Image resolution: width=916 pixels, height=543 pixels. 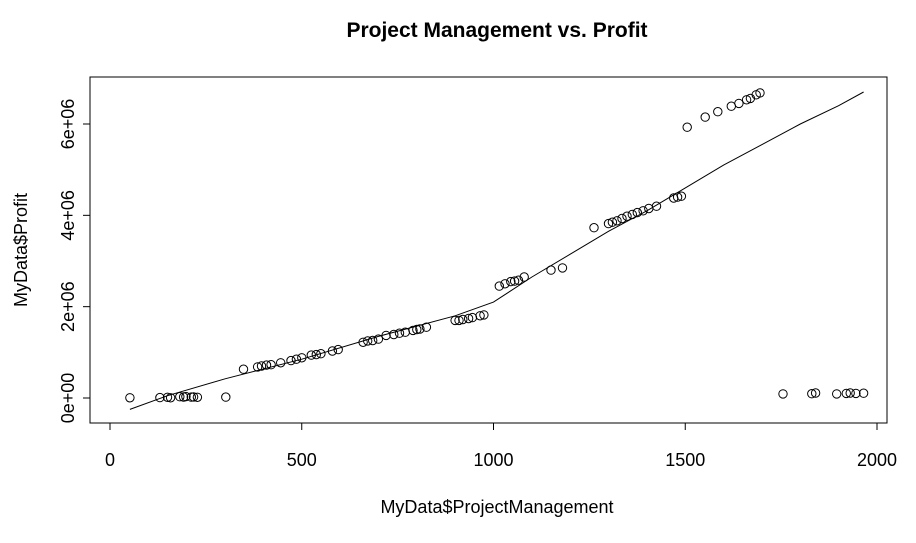 What do you see at coordinates (110, 460) in the screenshot?
I see `x-tick-label: 0` at bounding box center [110, 460].